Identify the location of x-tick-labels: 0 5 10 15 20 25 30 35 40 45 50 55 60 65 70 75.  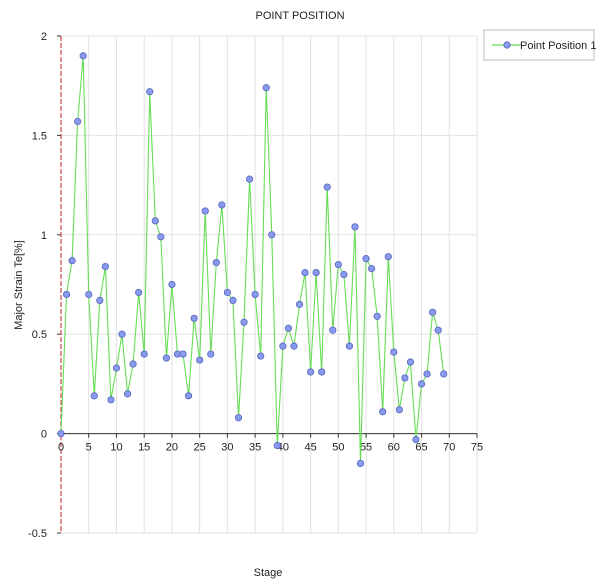
(270, 448).